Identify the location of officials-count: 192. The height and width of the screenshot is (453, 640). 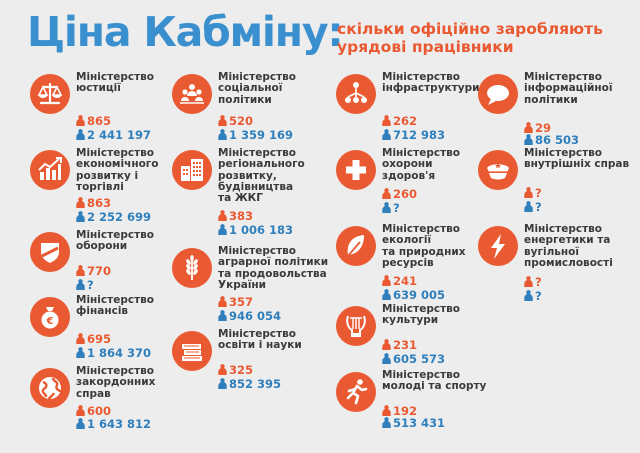
(405, 411).